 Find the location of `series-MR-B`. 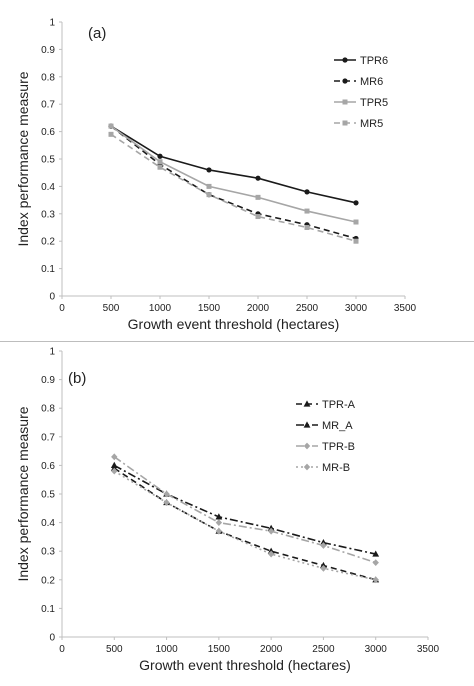

series-MR-B is located at coordinates (245, 525).